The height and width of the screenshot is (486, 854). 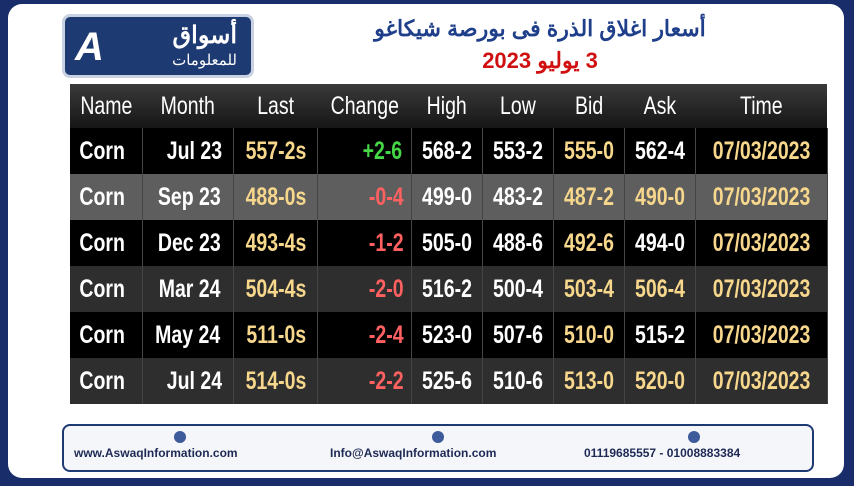 What do you see at coordinates (365, 381) in the screenshot?
I see `table-cell: -2-2` at bounding box center [365, 381].